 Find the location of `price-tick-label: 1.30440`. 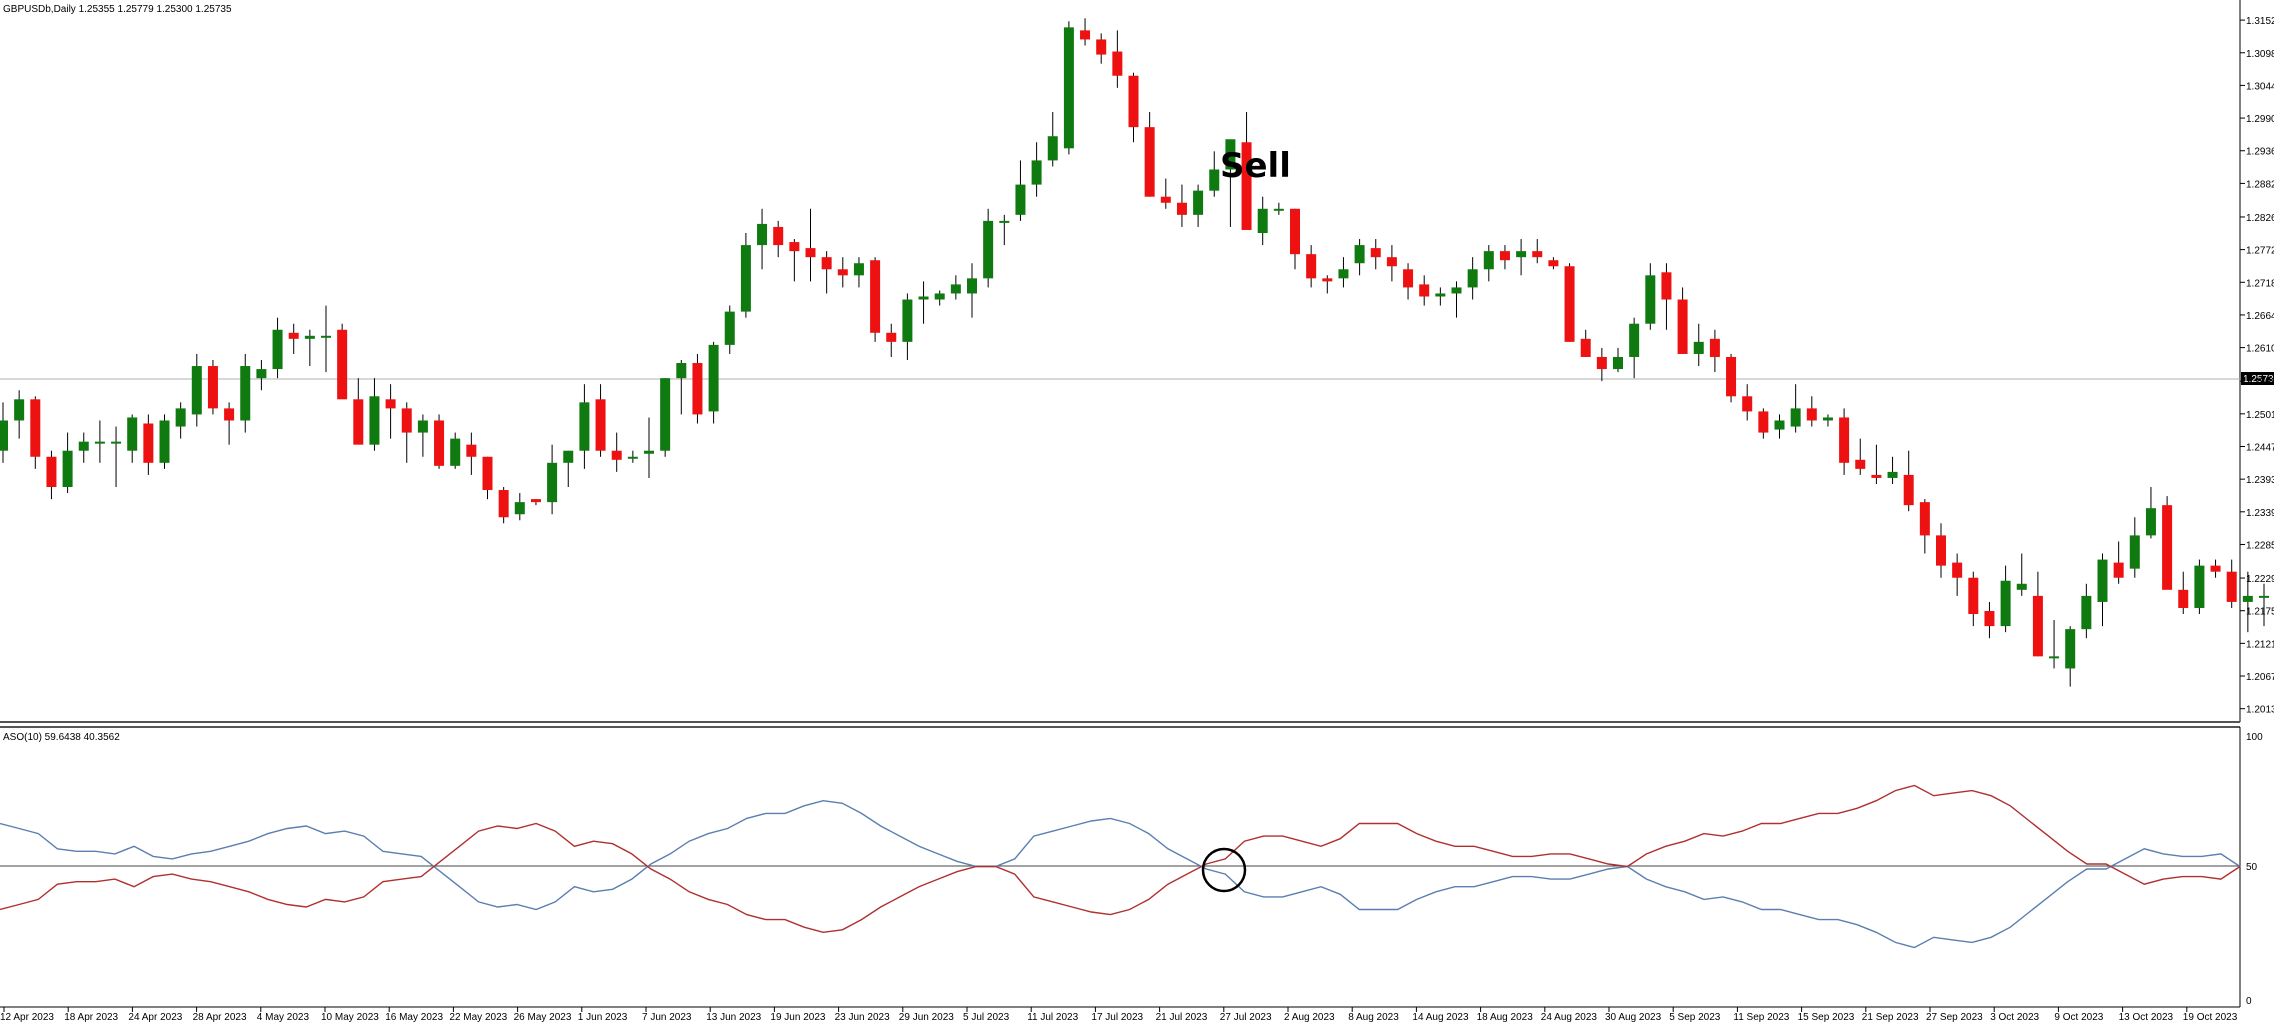

price-tick-label: 1.30440 is located at coordinates (2260, 86).